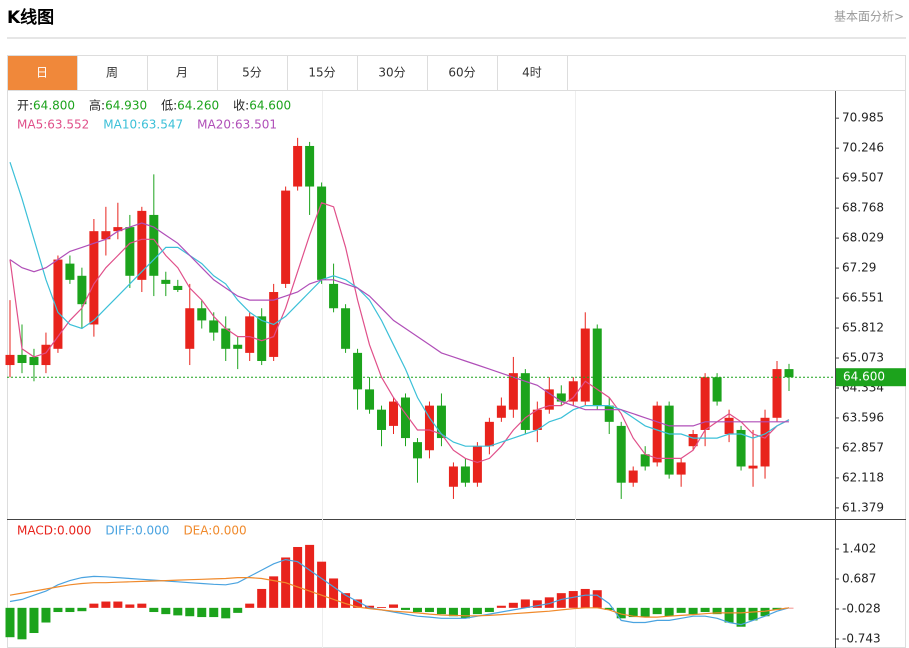 This screenshot has width=909, height=648. Describe the element at coordinates (169, 106) in the screenshot. I see `legend-label: 低:` at that location.